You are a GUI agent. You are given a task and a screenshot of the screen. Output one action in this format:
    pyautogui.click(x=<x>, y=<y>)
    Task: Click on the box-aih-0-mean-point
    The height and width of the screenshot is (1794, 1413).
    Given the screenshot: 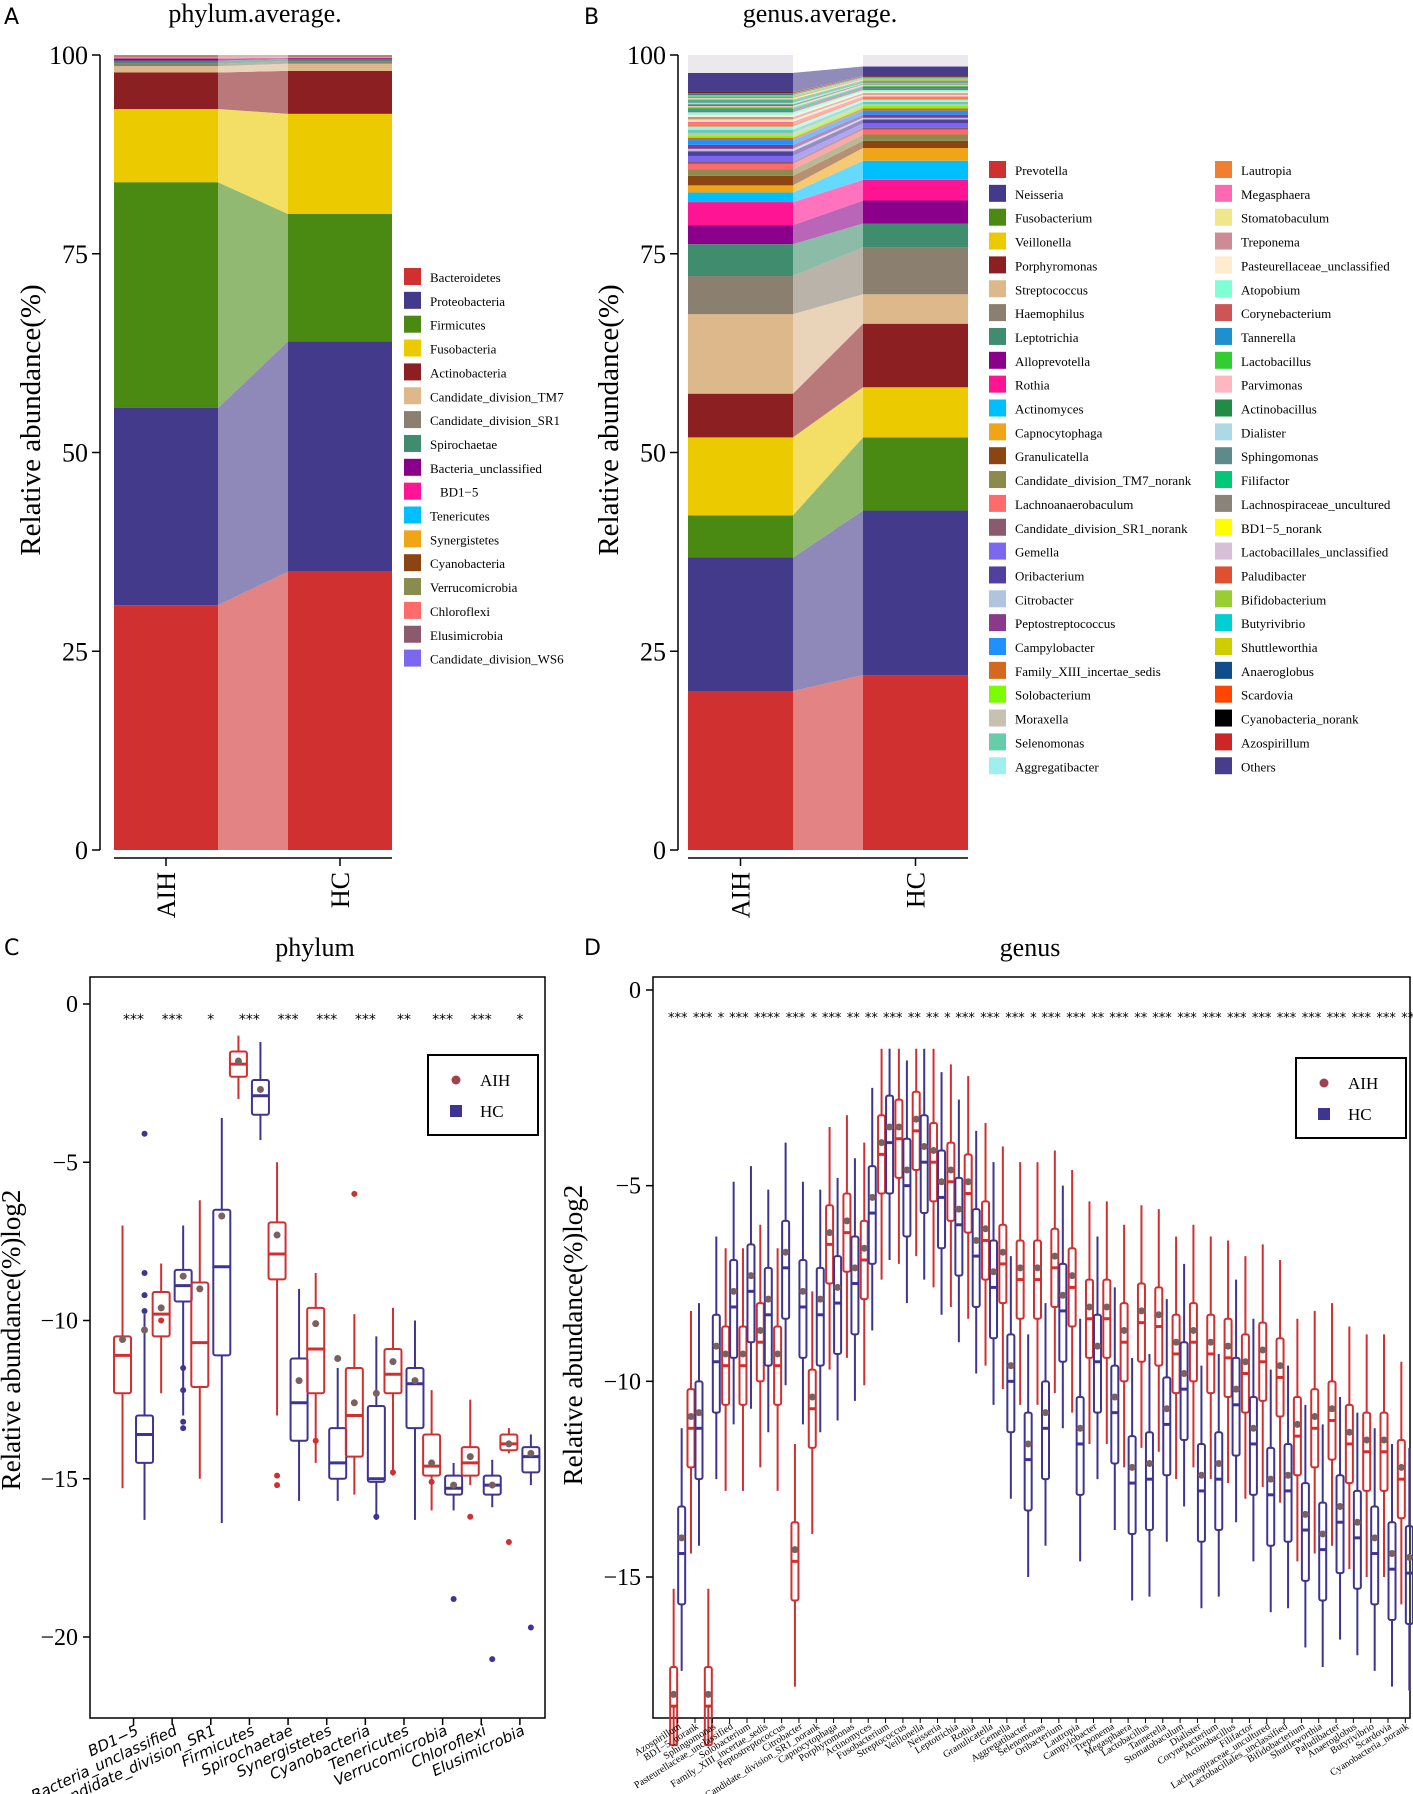 What is the action you would take?
    pyautogui.click(x=123, y=1339)
    